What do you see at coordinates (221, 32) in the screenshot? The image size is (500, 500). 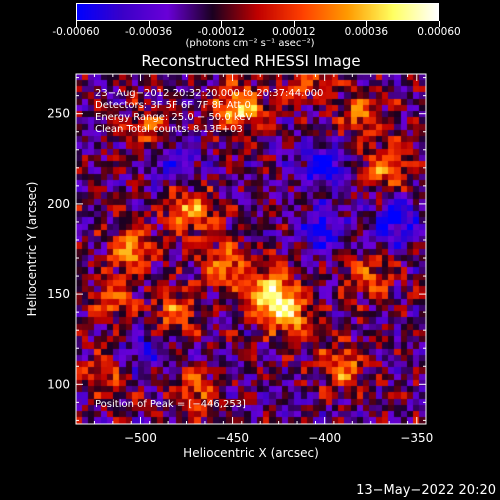 I see `colorbar-tick-label: -0.00012` at bounding box center [221, 32].